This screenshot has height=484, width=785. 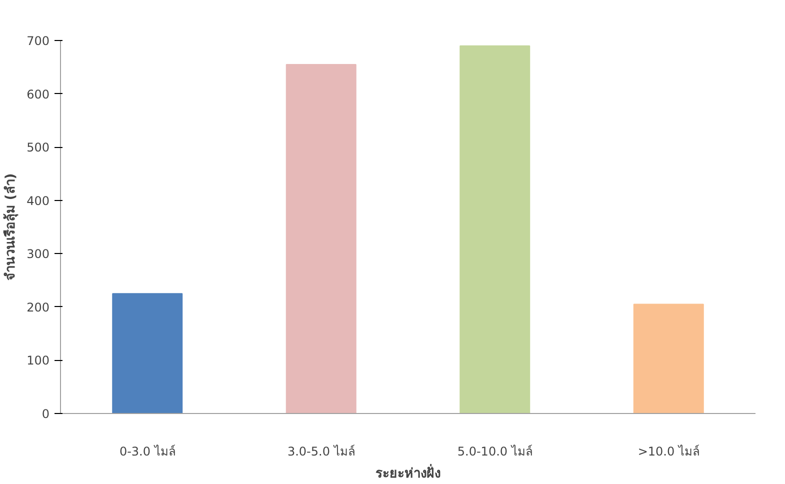 What do you see at coordinates (38, 147) in the screenshot?
I see `y-tick-label: 500` at bounding box center [38, 147].